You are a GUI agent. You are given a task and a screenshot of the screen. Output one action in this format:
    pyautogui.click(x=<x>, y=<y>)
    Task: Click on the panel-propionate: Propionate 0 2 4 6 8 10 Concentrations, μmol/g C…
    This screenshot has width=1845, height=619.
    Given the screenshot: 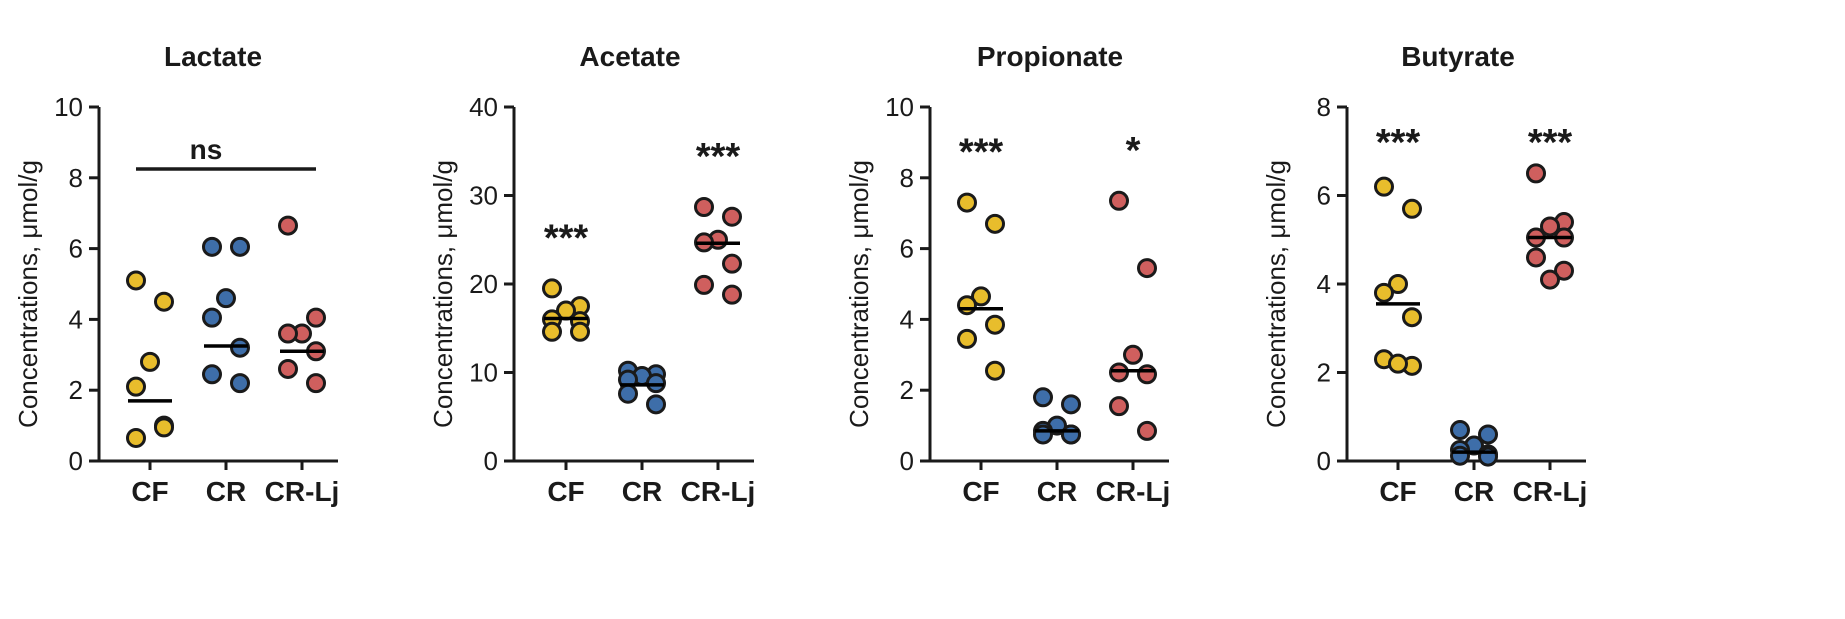 What is the action you would take?
    pyautogui.click(x=1007, y=274)
    